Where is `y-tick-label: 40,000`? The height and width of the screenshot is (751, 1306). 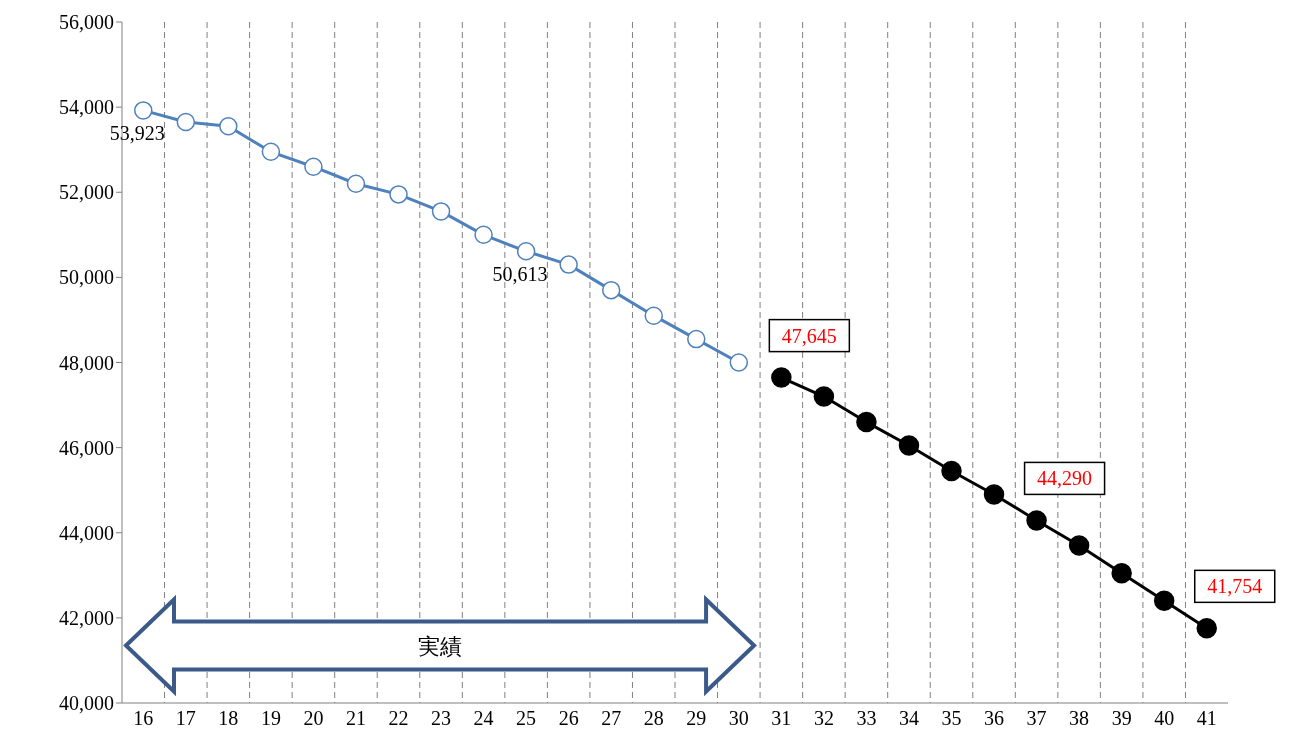
y-tick-label: 40,000 is located at coordinates (86, 703).